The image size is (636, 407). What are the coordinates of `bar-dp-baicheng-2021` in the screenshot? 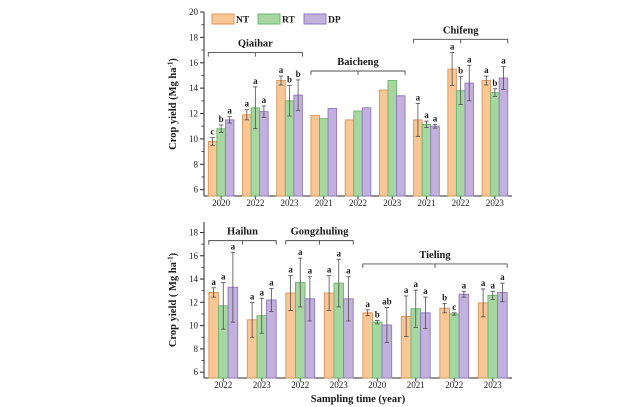 It's located at (332, 152).